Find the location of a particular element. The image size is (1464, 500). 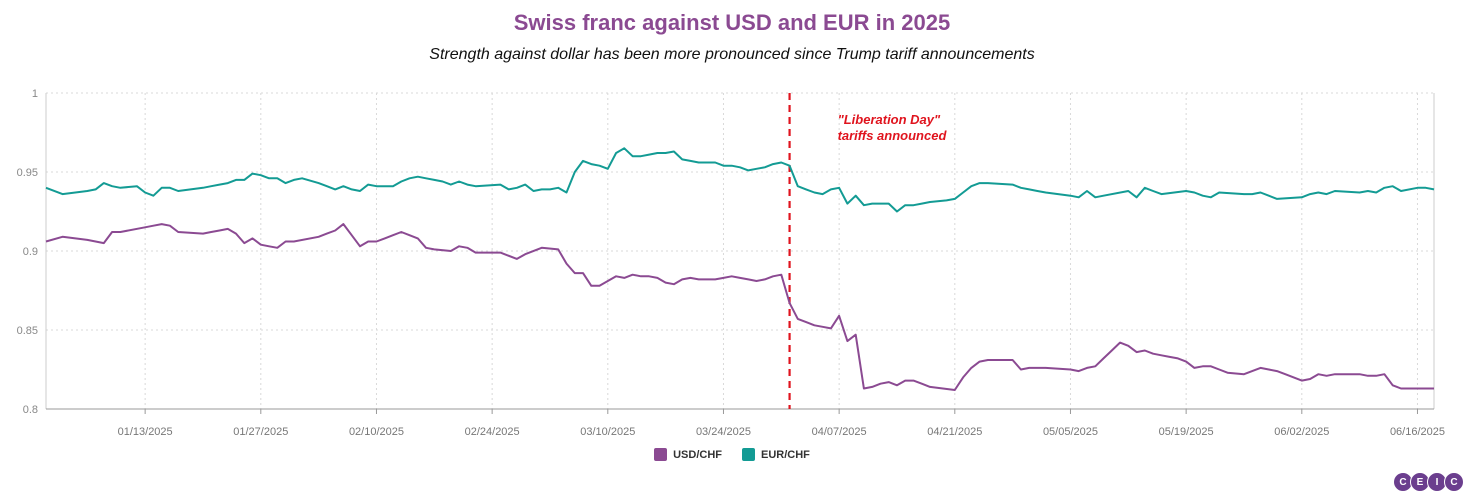

legend-item-usdchf: USD/CHF is located at coordinates (688, 454).